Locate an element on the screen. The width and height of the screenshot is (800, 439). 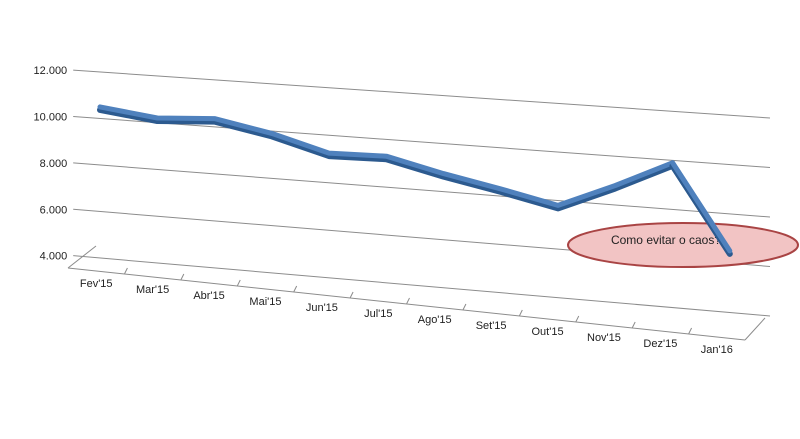
x-tick-label: Jan'16 is located at coordinates (717, 350).